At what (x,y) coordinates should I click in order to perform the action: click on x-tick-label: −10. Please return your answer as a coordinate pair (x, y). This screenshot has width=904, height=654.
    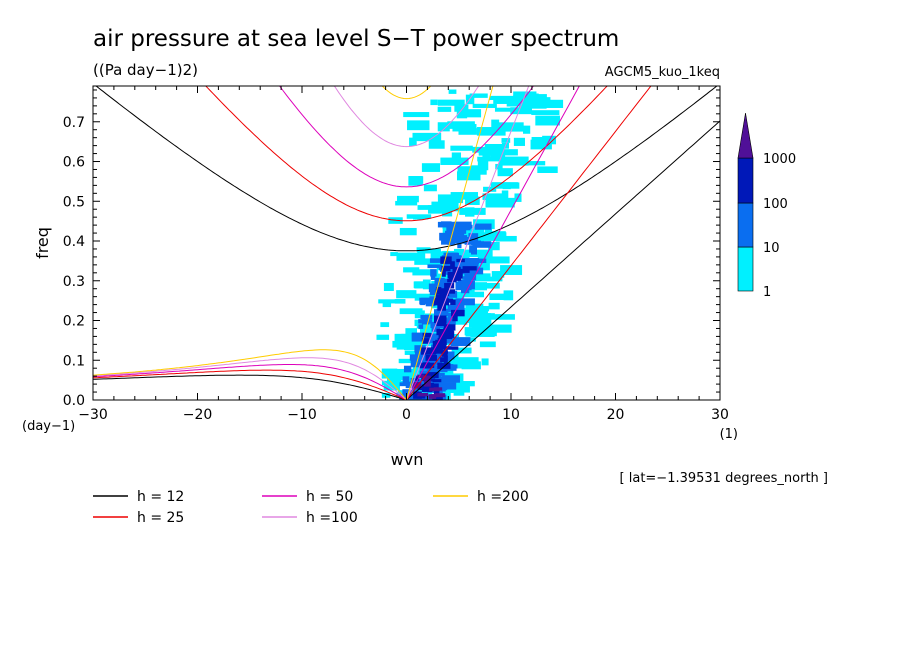
    Looking at the image, I should click on (302, 415).